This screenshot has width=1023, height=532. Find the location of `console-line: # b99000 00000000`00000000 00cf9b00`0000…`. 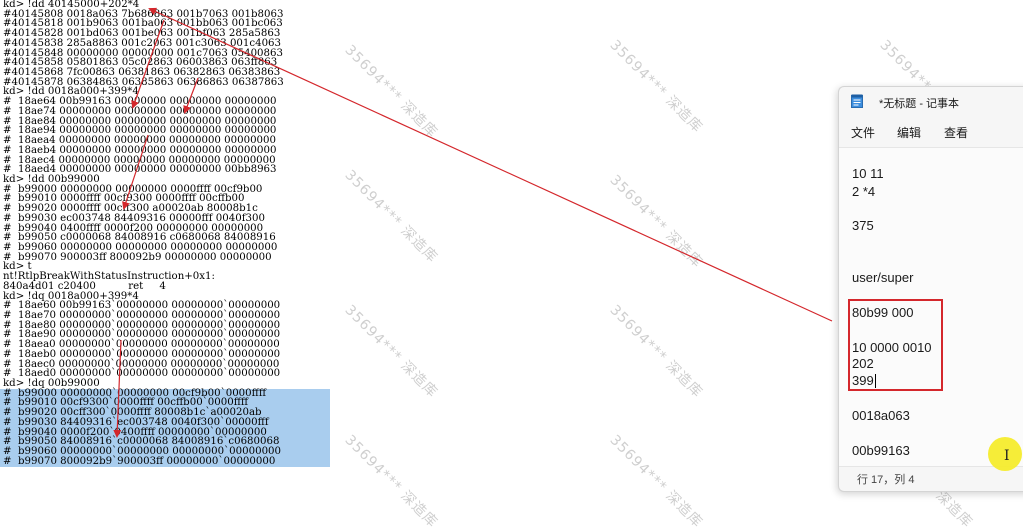

console-line: # b99000 00000000`00000000 00cf9b00`0000… is located at coordinates (165, 393).